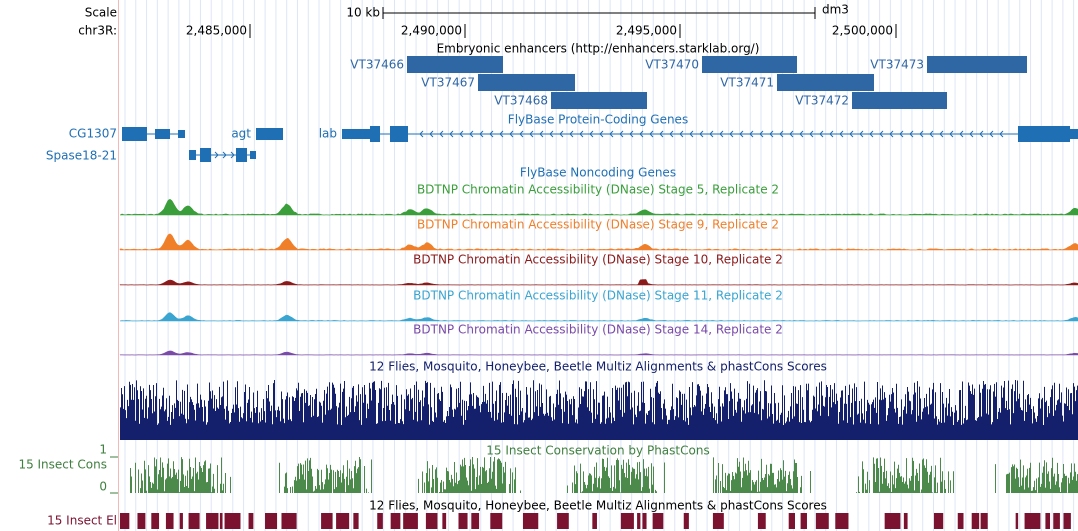 This screenshot has height=531, width=1078. Describe the element at coordinates (93, 134) in the screenshot. I see `gene-label: CG1307` at that location.